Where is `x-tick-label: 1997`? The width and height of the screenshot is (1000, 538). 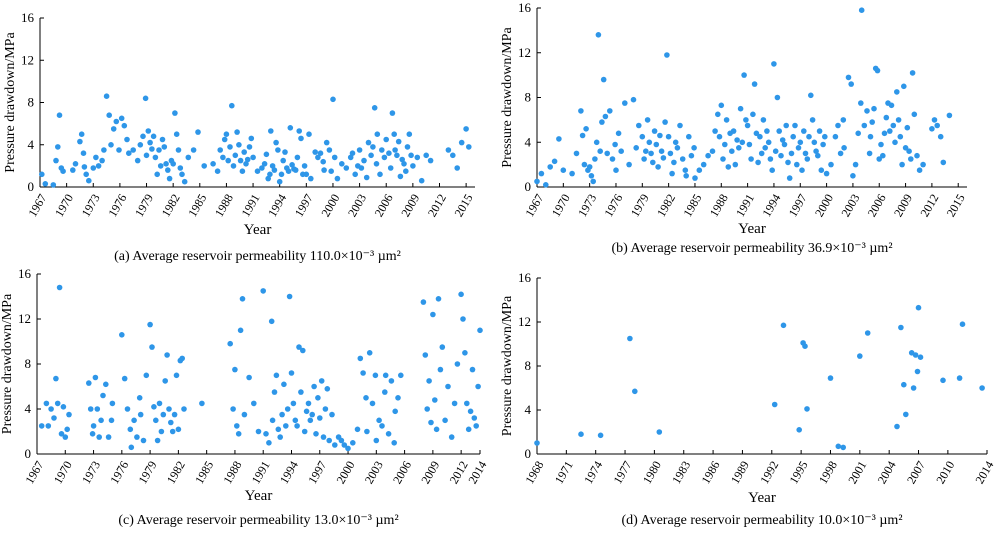 x-tick-label: 1997 is located at coordinates (317, 473).